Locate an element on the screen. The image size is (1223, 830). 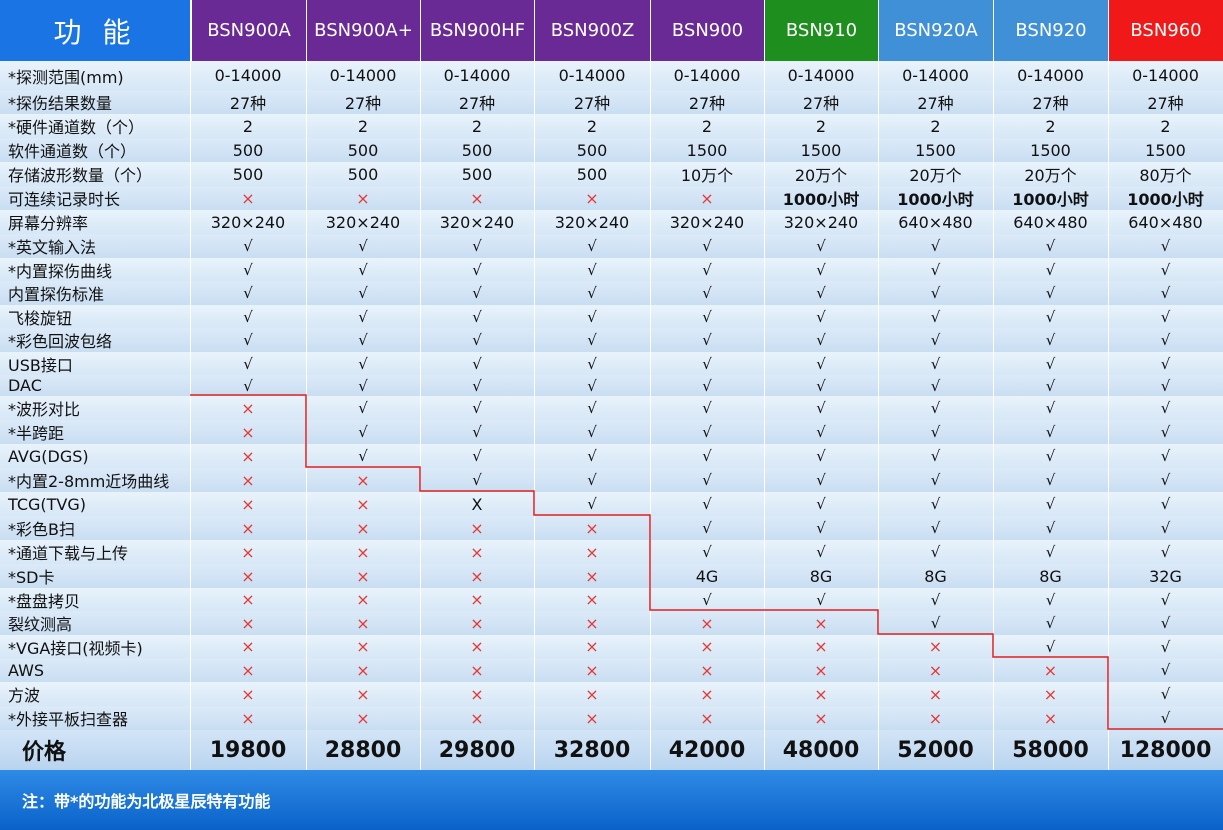
row-label: 裂纹测高 is located at coordinates (40, 624).